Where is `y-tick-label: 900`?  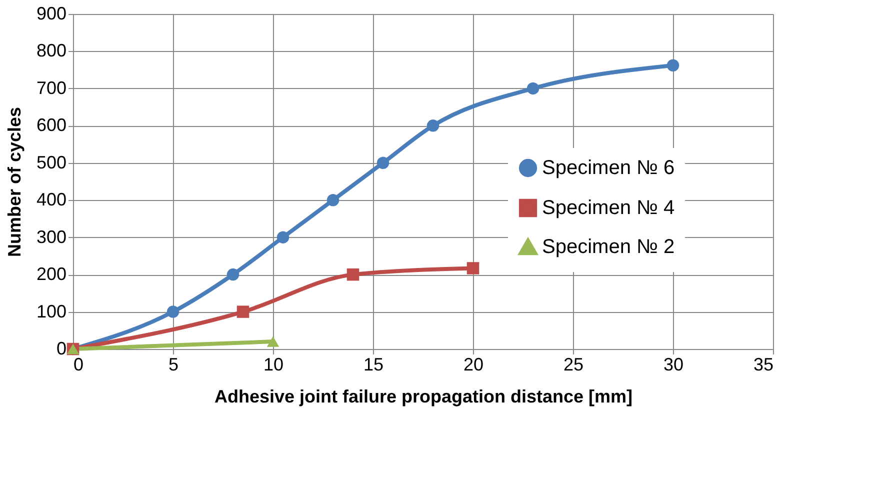 y-tick-label: 900 is located at coordinates (51, 14).